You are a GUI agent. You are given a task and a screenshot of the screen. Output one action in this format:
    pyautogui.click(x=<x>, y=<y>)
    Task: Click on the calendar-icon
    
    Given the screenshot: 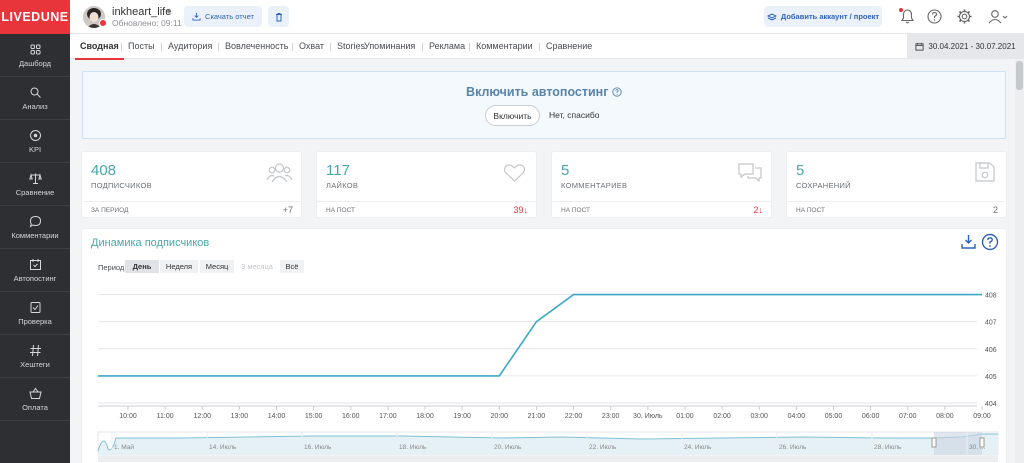 What is the action you would take?
    pyautogui.click(x=919, y=46)
    